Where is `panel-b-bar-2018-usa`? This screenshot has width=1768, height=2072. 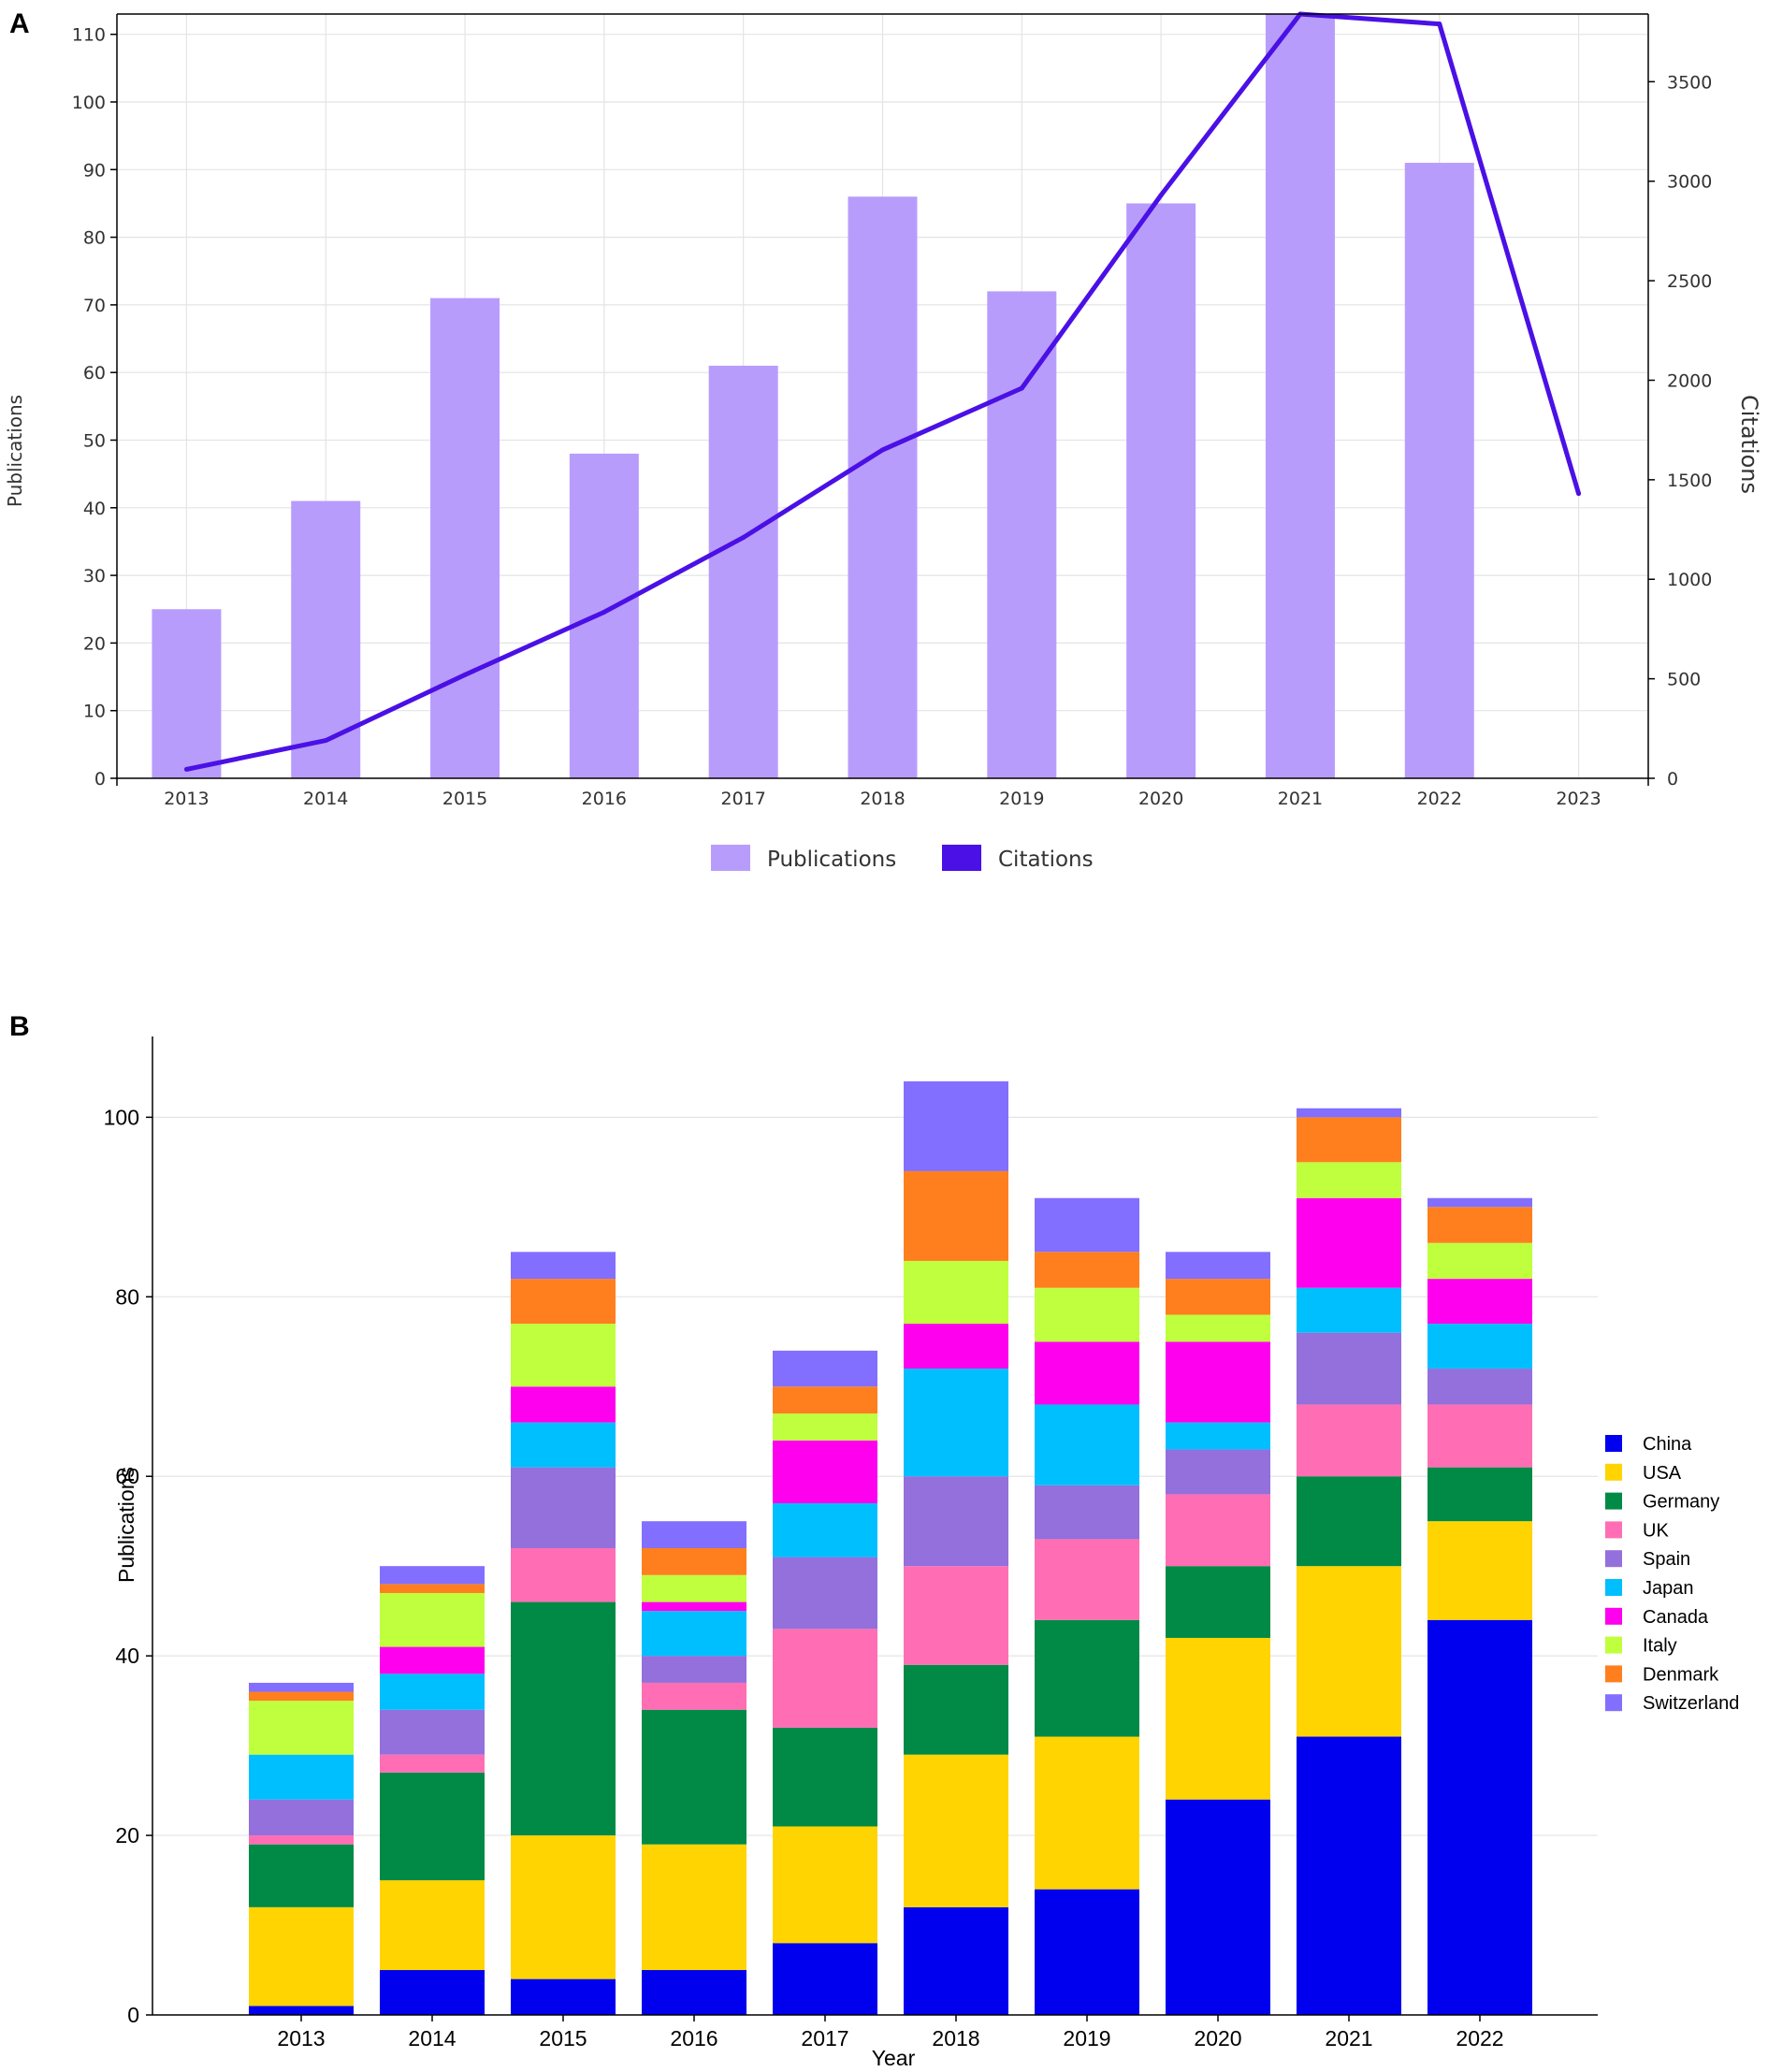
panel-b-bar-2018-usa is located at coordinates (956, 1830).